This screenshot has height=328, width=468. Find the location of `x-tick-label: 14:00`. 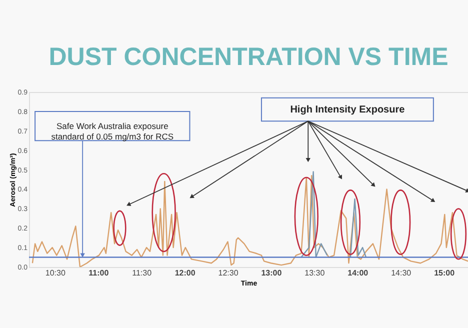

x-tick-label: 14:00 is located at coordinates (358, 273).